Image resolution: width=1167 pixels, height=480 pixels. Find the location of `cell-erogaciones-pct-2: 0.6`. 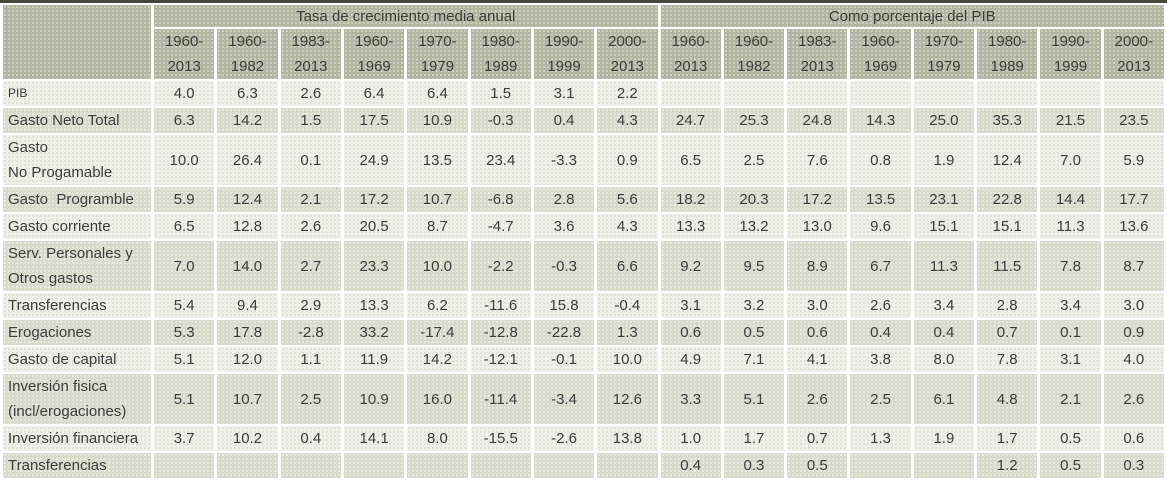

cell-erogaciones-pct-2: 0.6 is located at coordinates (817, 332).